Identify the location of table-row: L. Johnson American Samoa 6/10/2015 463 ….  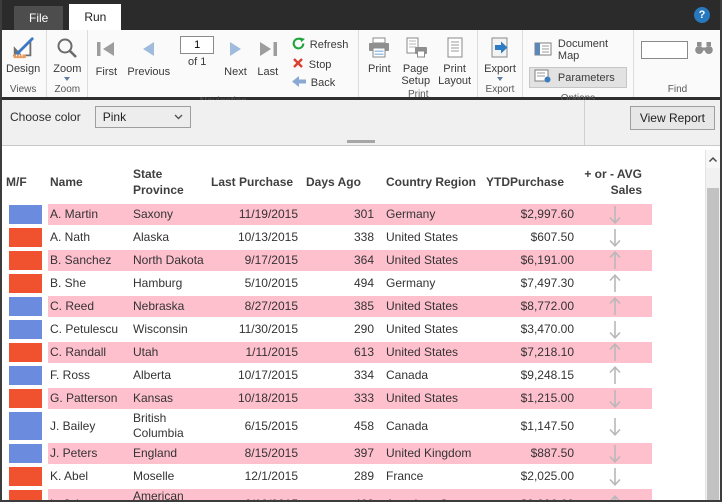
(363, 494).